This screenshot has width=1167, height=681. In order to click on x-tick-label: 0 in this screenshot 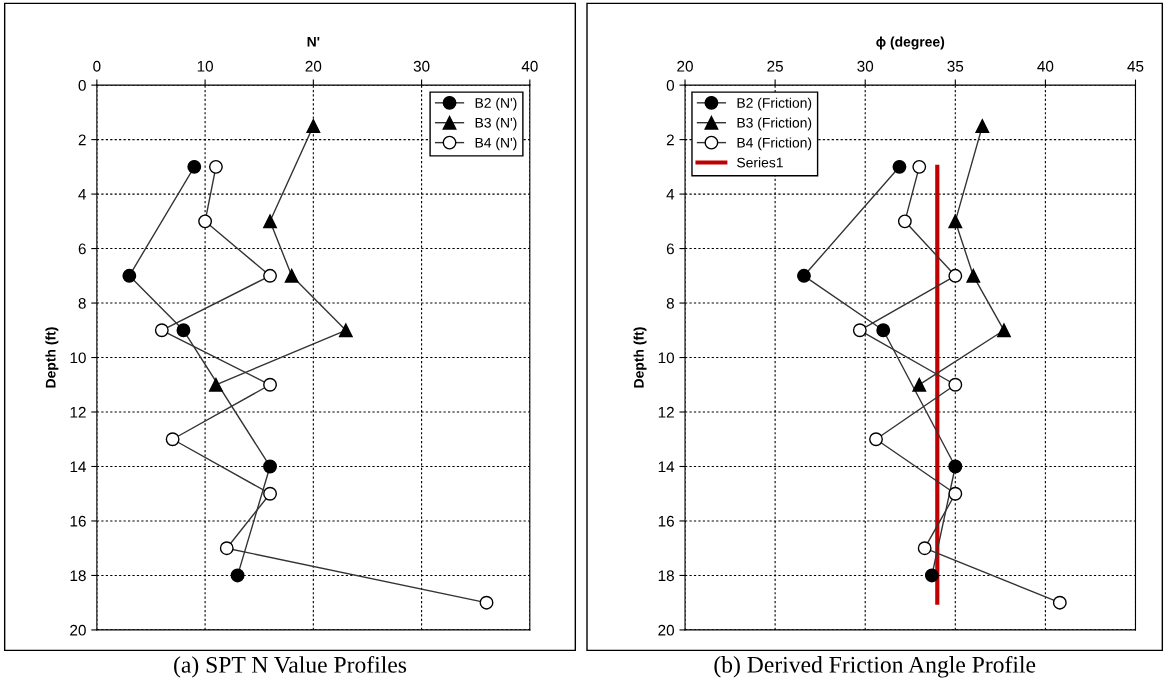, I will do `click(97, 66)`.